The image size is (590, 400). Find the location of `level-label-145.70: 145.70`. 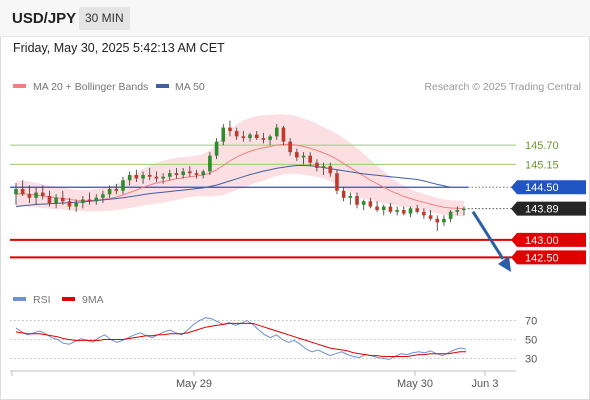

level-label-145.70: 145.70 is located at coordinates (542, 146).